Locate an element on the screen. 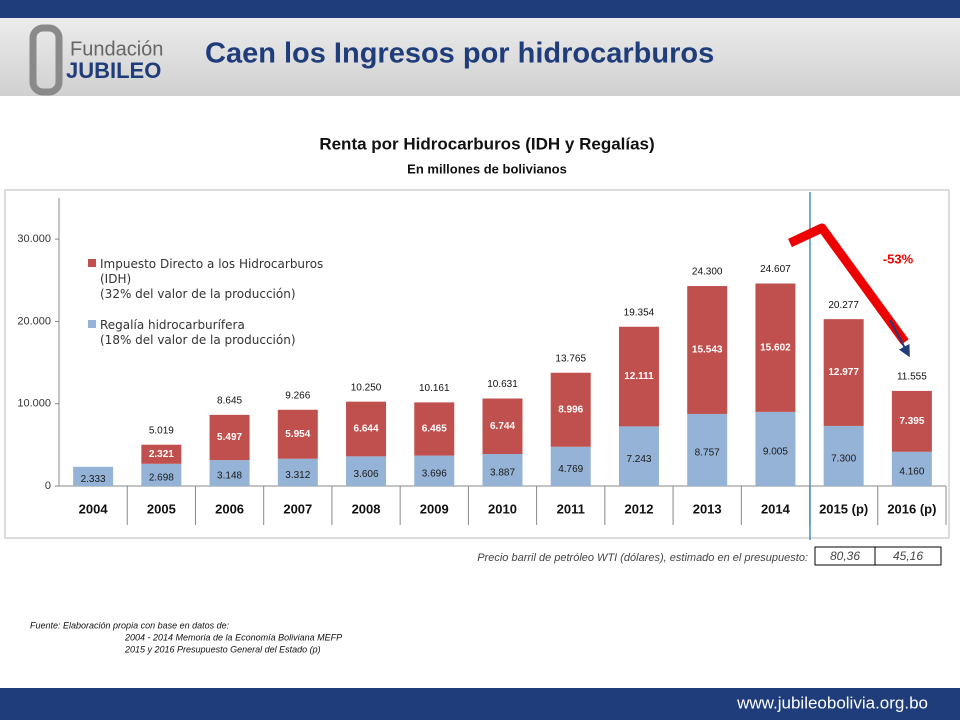  total-label: 10.161 is located at coordinates (434, 388).